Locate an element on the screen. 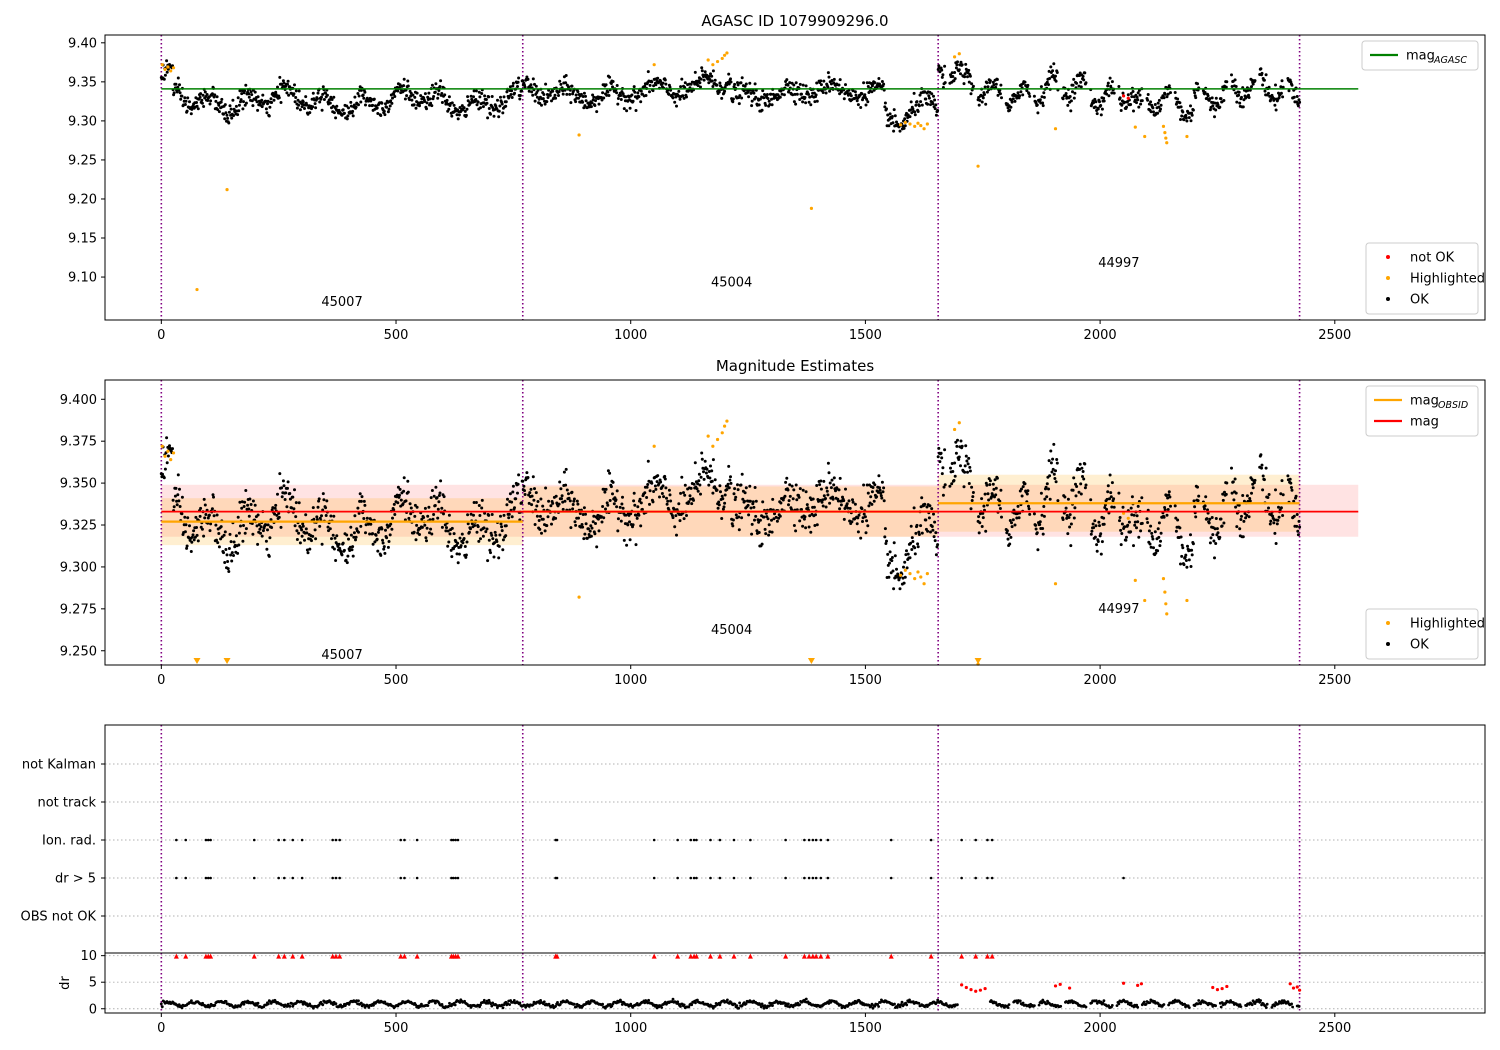  x-tick-label: 500 is located at coordinates (396, 335).